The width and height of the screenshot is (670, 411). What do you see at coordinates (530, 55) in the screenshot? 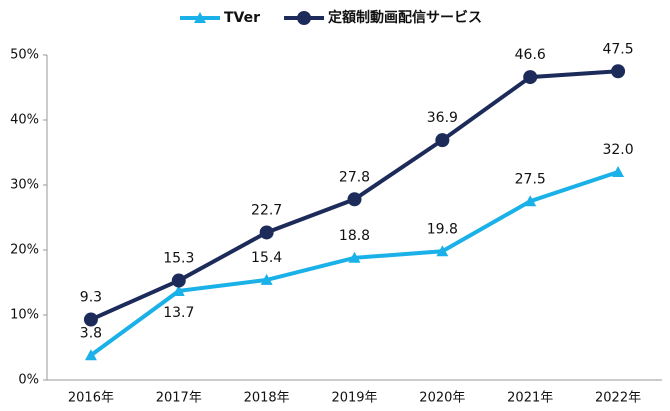
I see `data-label: 46.6` at bounding box center [530, 55].